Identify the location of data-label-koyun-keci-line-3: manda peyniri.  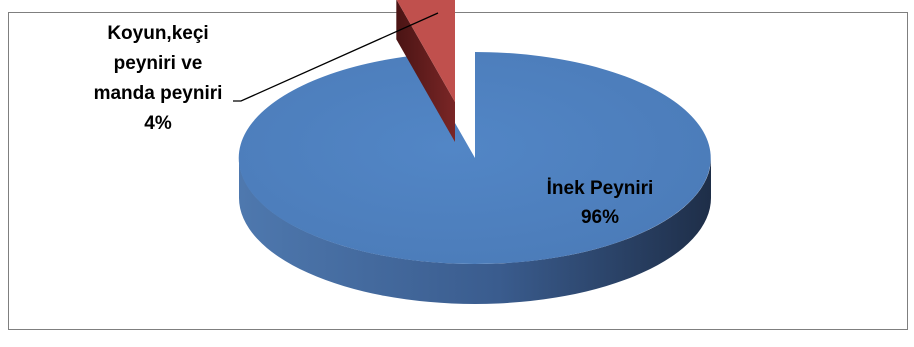
(158, 93).